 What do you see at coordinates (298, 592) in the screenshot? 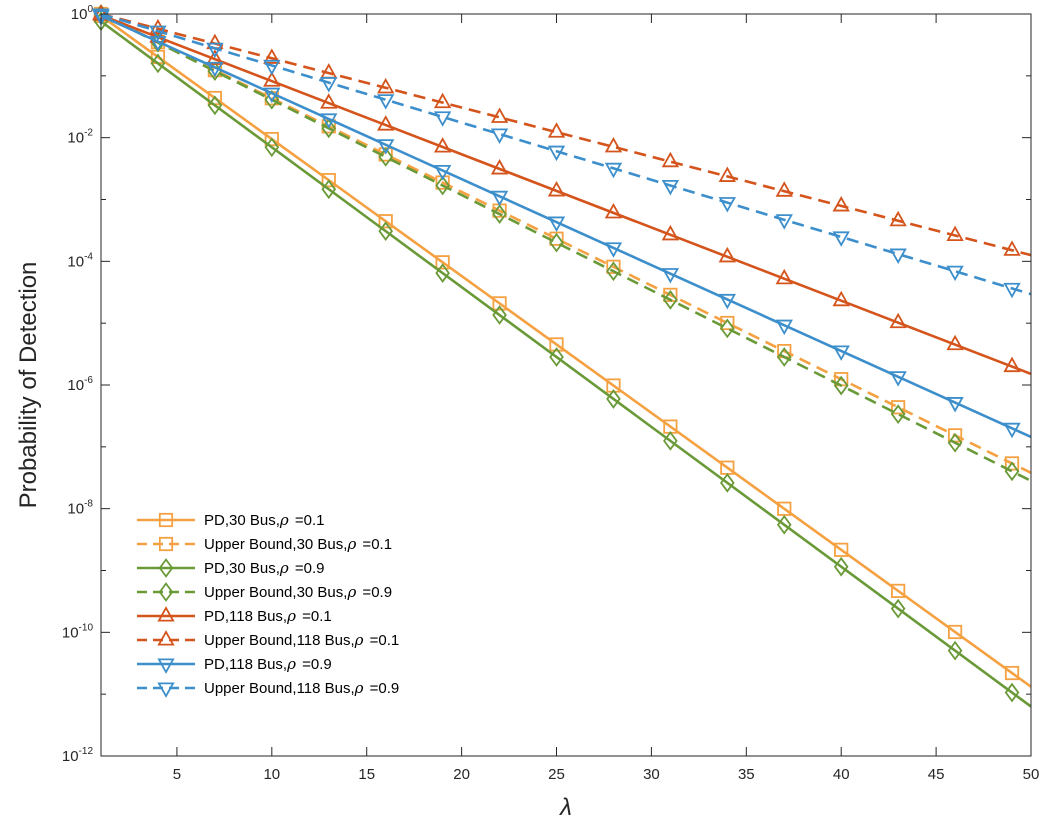
I see `legend-label: Upper Bound,30 Bus,ρ =0.9` at bounding box center [298, 592].